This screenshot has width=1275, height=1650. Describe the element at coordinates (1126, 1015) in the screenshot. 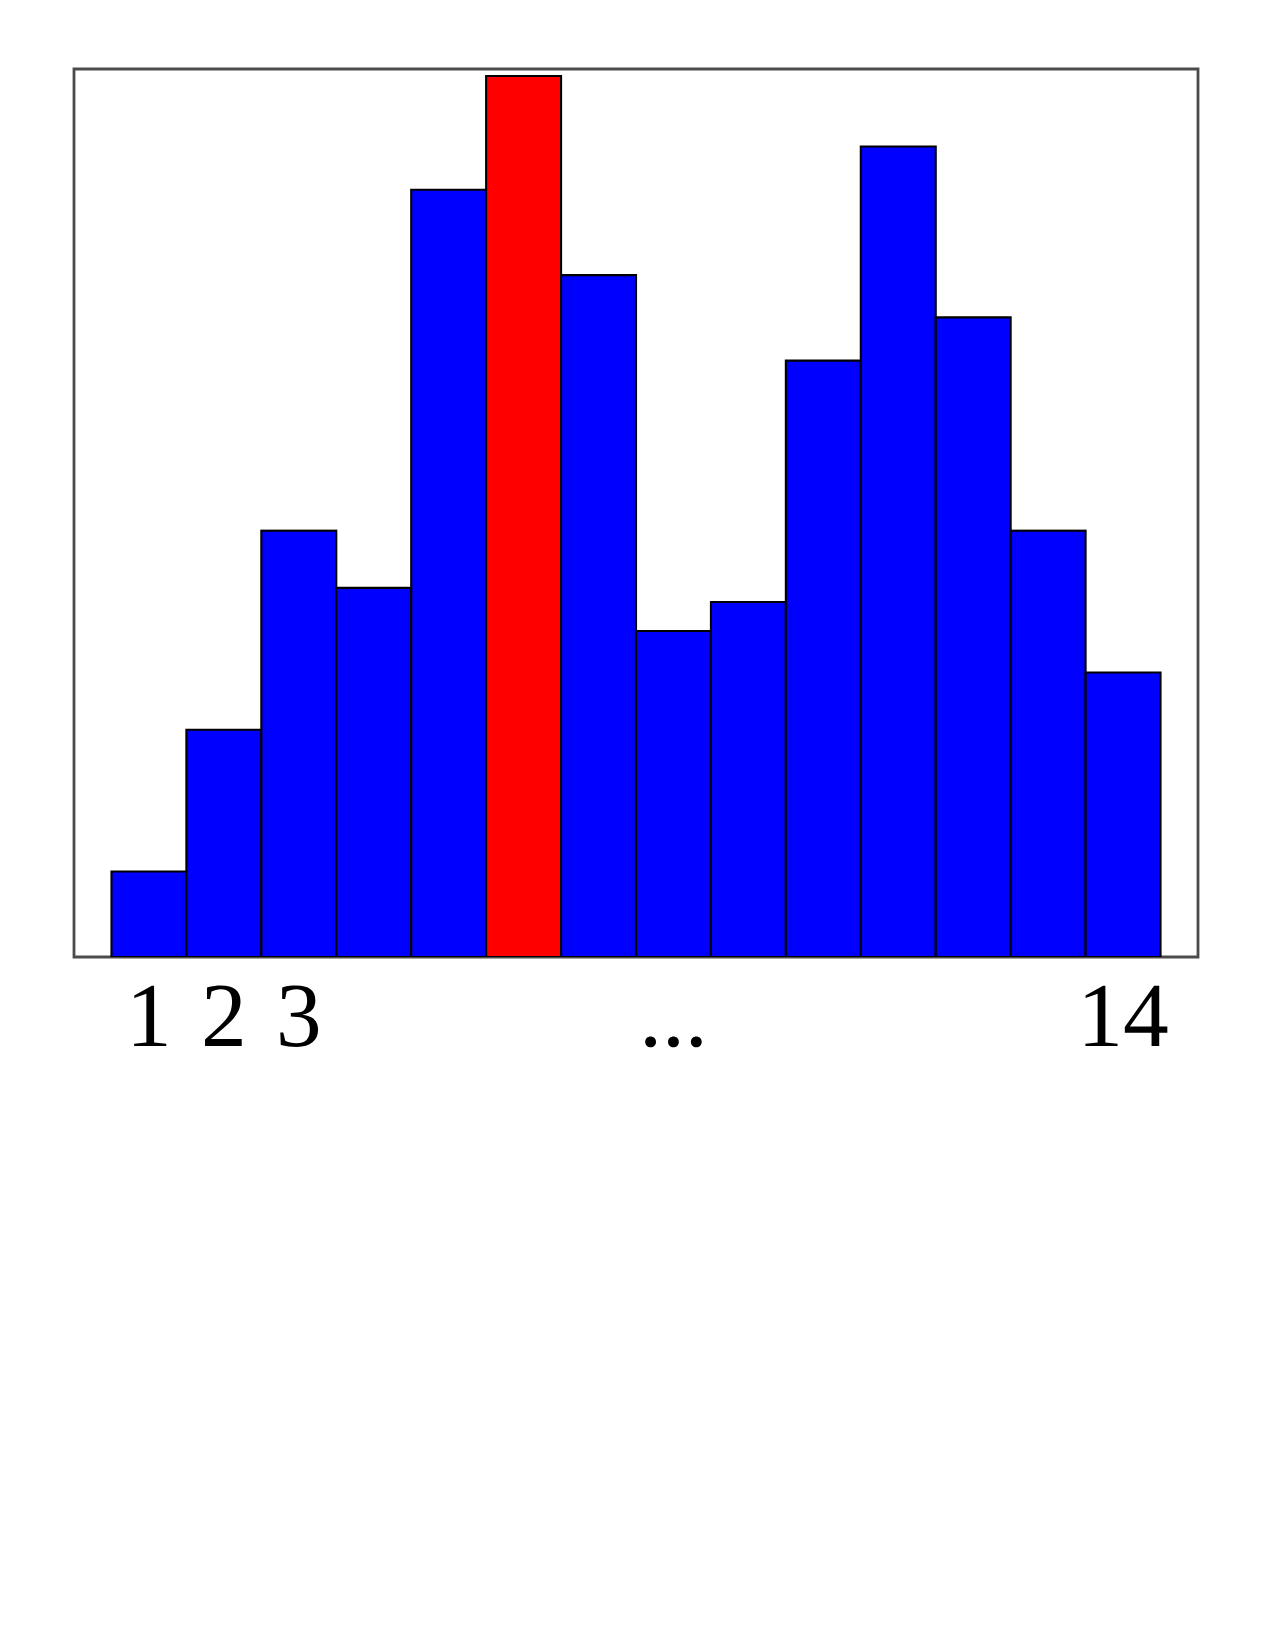

I see `x-tick-label: 14` at that location.